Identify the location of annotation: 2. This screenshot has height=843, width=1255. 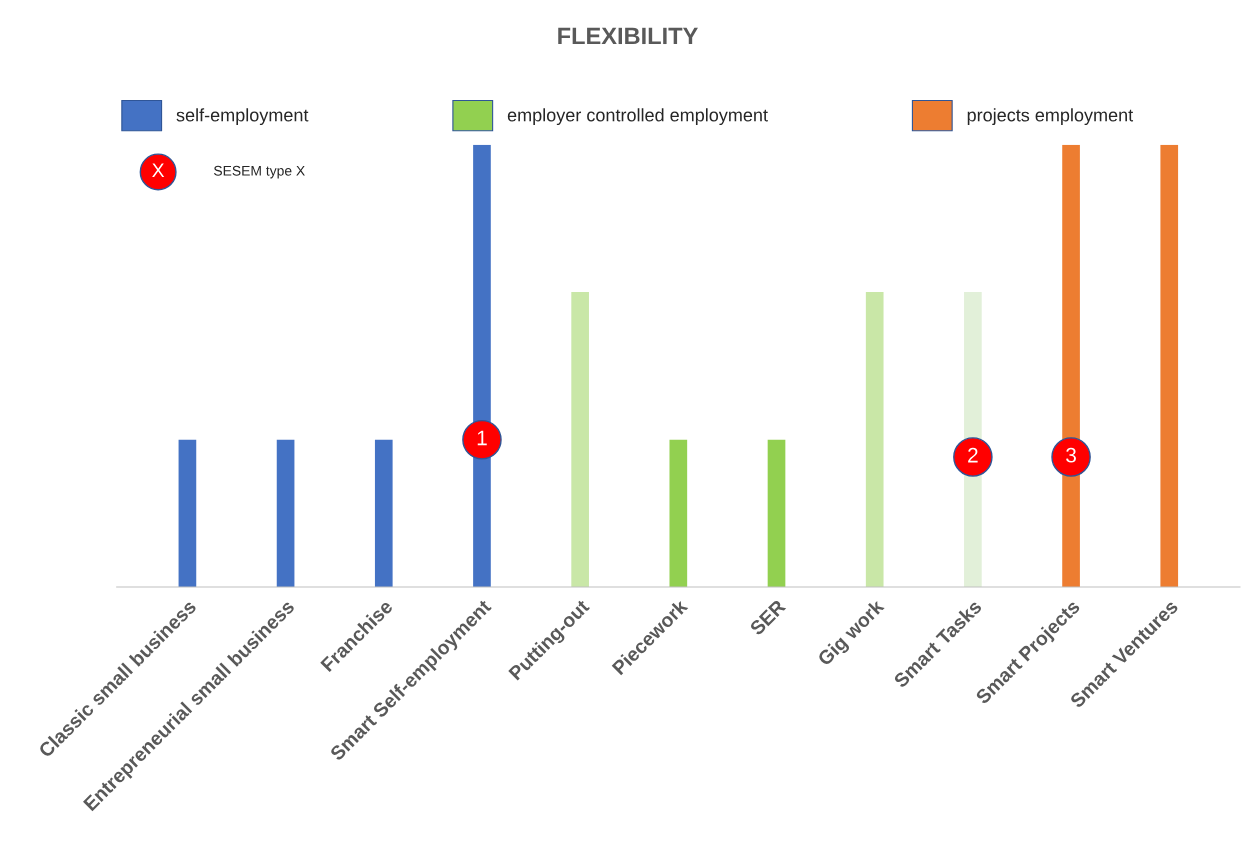
(973, 455).